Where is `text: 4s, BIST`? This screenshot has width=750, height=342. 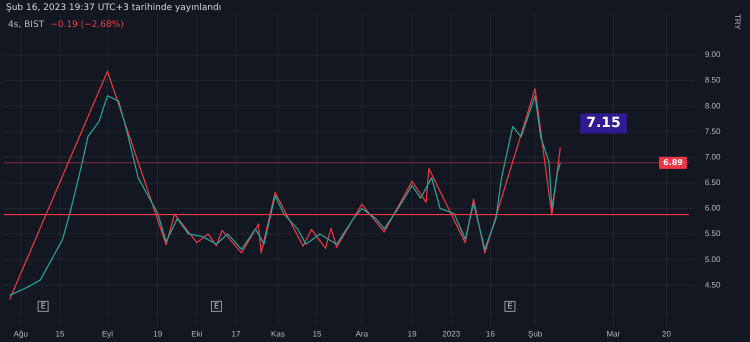 text: 4s, BIST is located at coordinates (26, 25).